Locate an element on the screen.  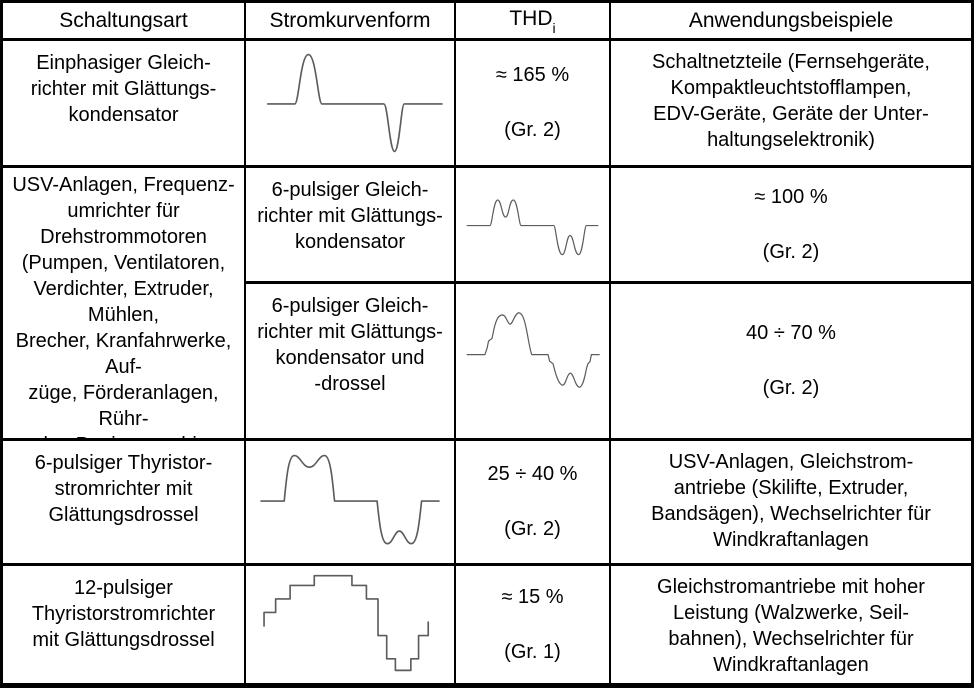
row4-thd-cell: 25 ÷ 40 % (Gr. 2) is located at coordinates (532, 502).